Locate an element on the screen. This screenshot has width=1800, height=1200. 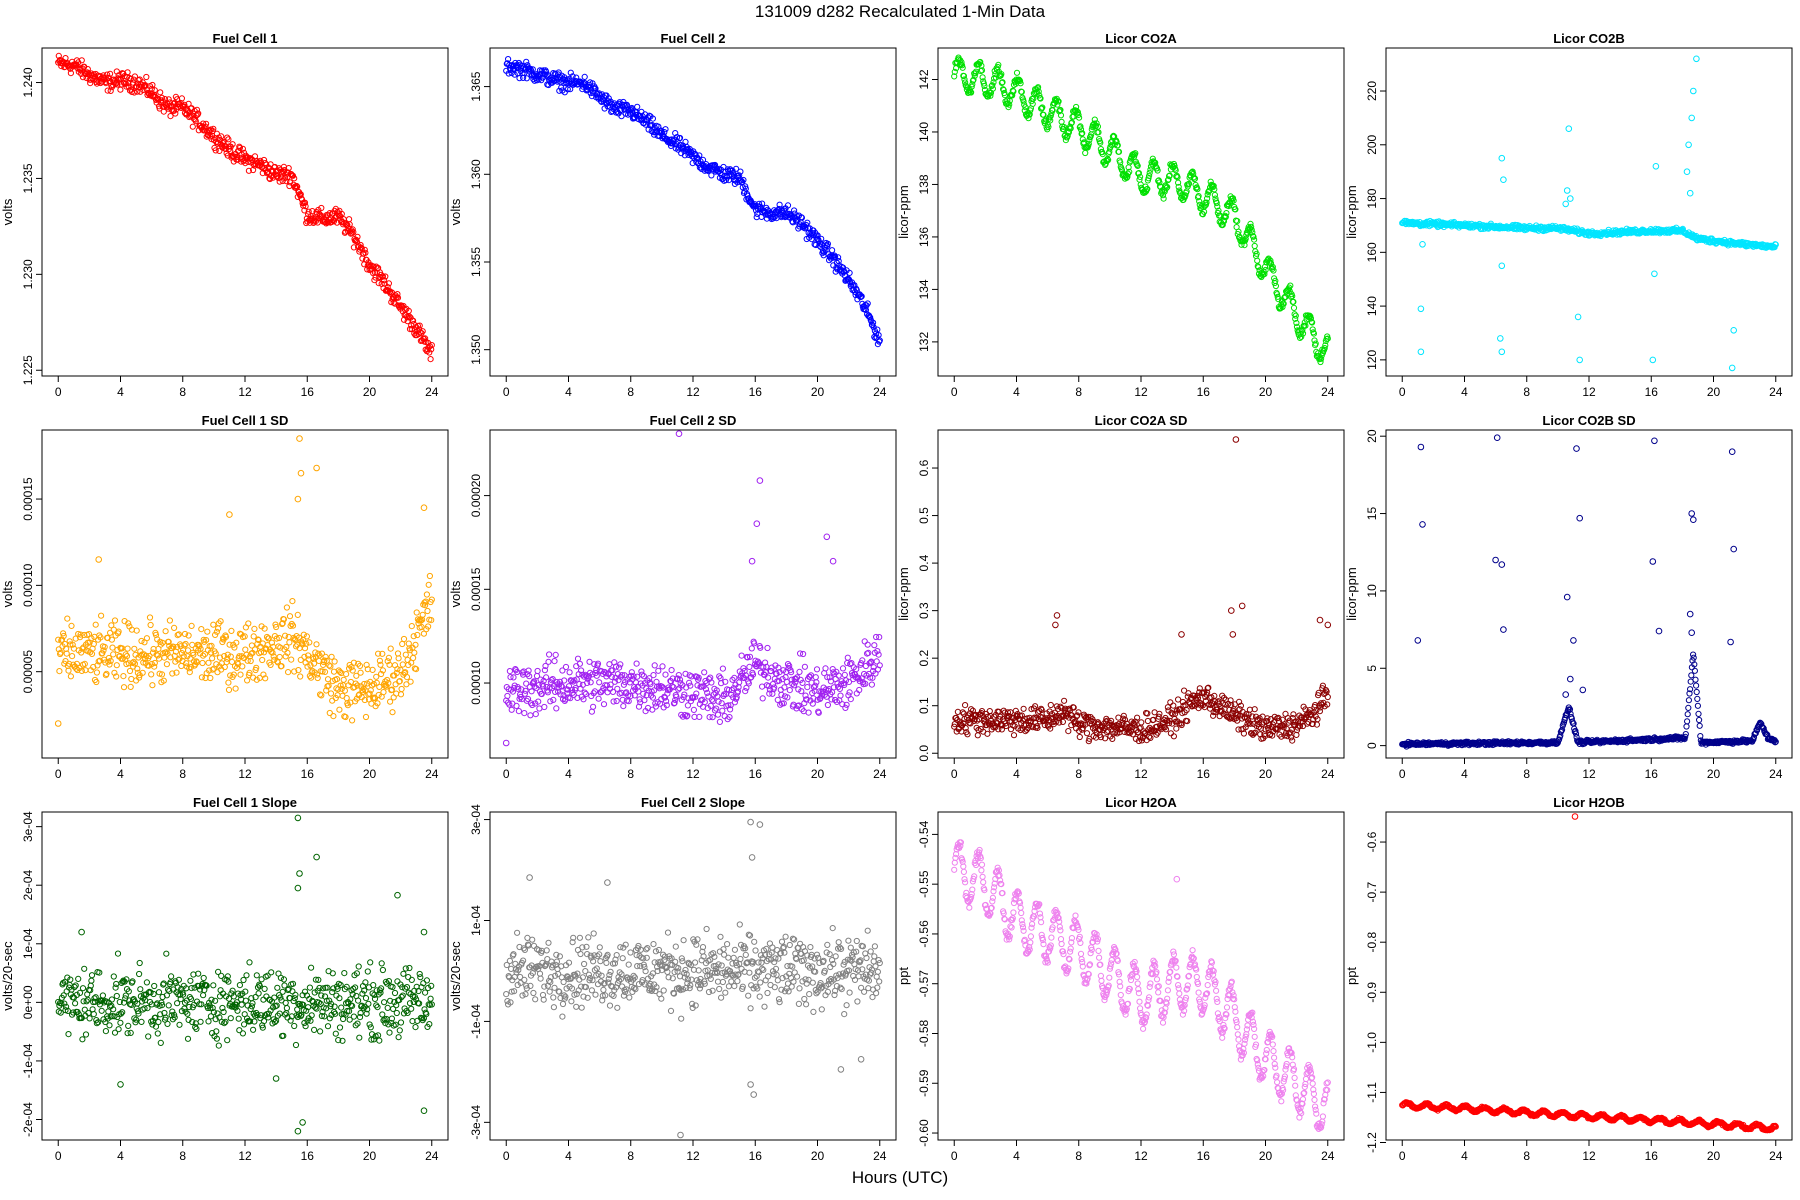
x-tick-label: 16 is located at coordinates (1652, 774).